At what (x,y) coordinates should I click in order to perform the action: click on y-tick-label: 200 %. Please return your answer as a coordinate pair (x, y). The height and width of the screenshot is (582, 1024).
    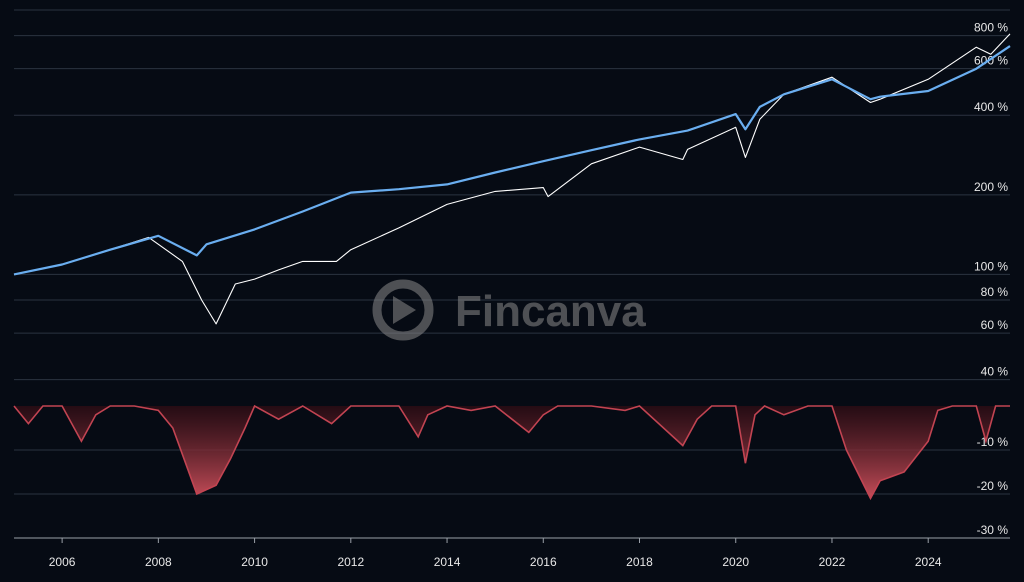
    Looking at the image, I should click on (991, 187).